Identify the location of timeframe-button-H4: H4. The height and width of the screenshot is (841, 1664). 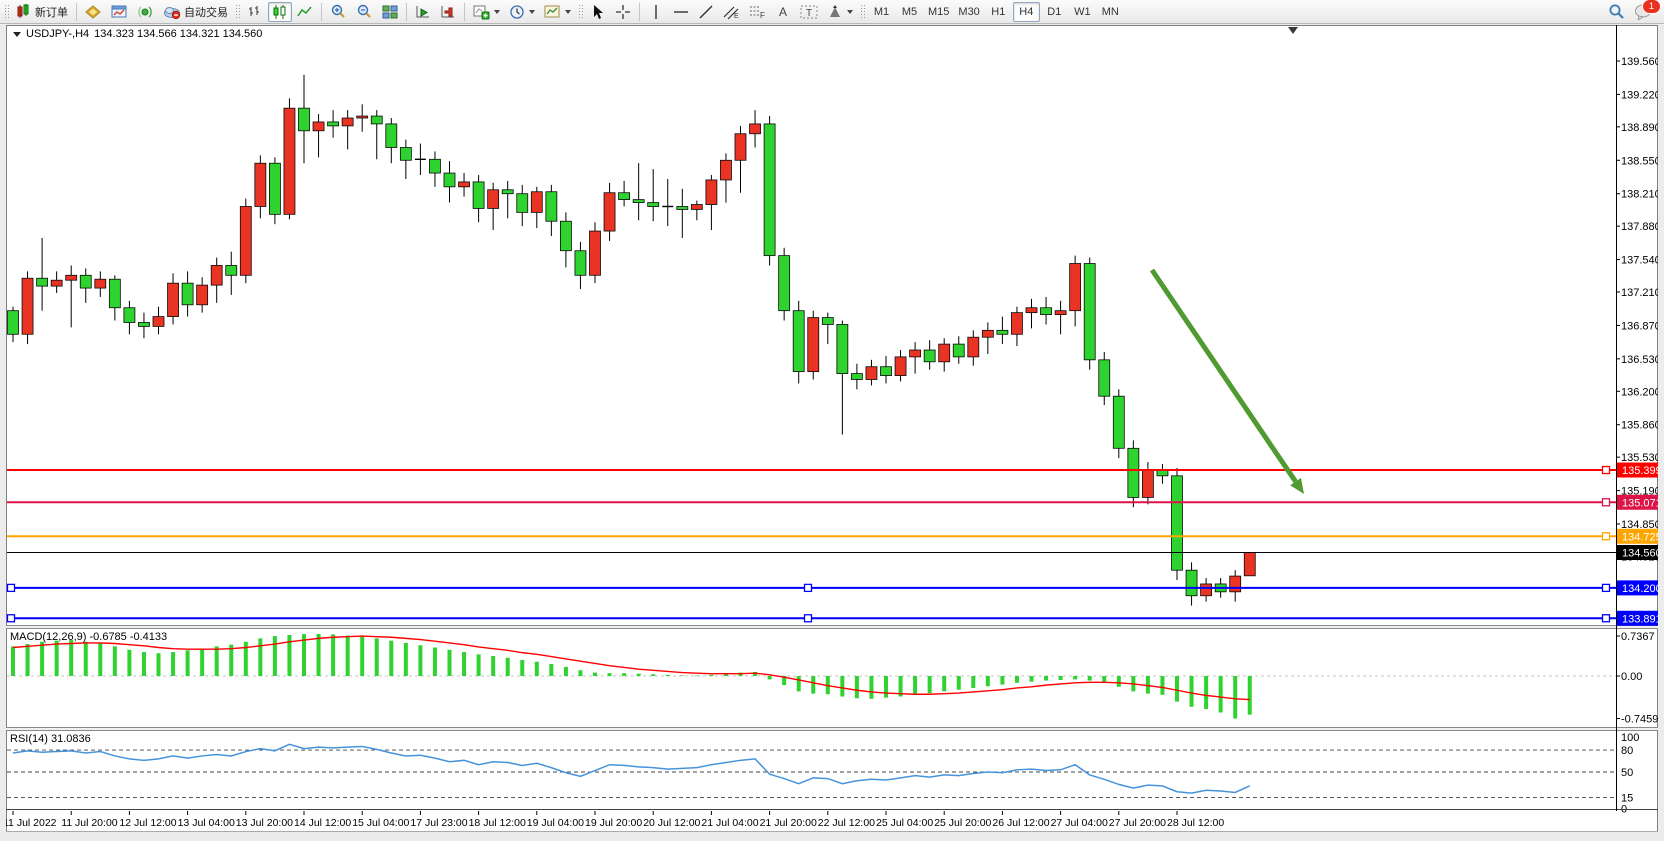
(1026, 11).